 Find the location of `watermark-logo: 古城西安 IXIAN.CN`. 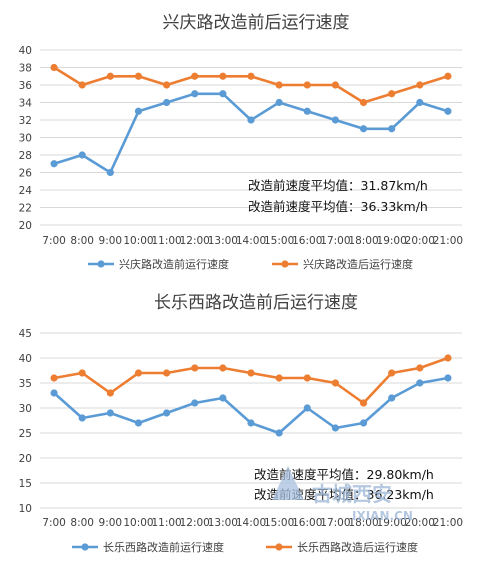

watermark-logo: 古城西安 IXIAN.CN is located at coordinates (342, 494).